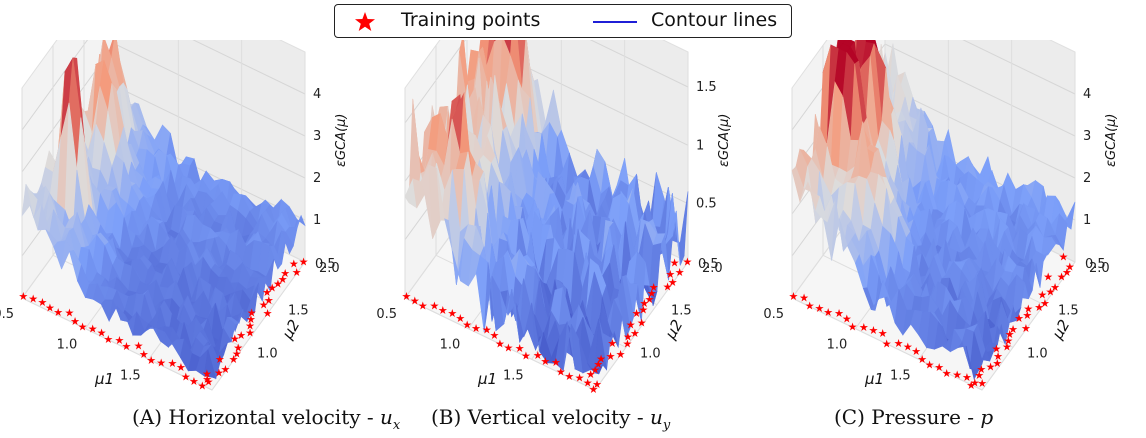 The width and height of the screenshot is (1146, 438). I want to click on z-axis-label: εGCA(μ), so click(1111, 141).